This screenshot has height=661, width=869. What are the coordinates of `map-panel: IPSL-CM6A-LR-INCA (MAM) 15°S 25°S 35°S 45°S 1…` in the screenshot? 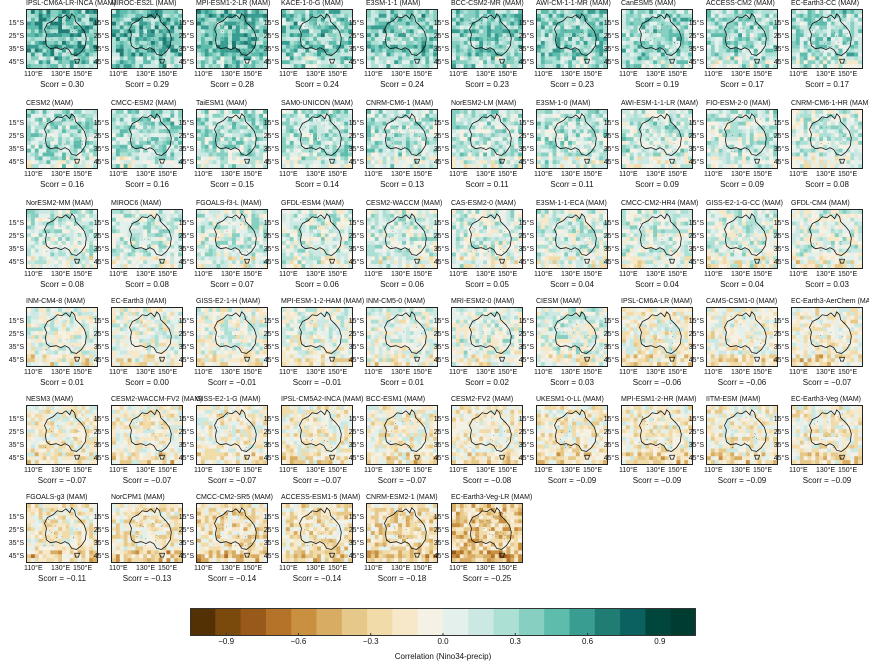 It's located at (58, 50).